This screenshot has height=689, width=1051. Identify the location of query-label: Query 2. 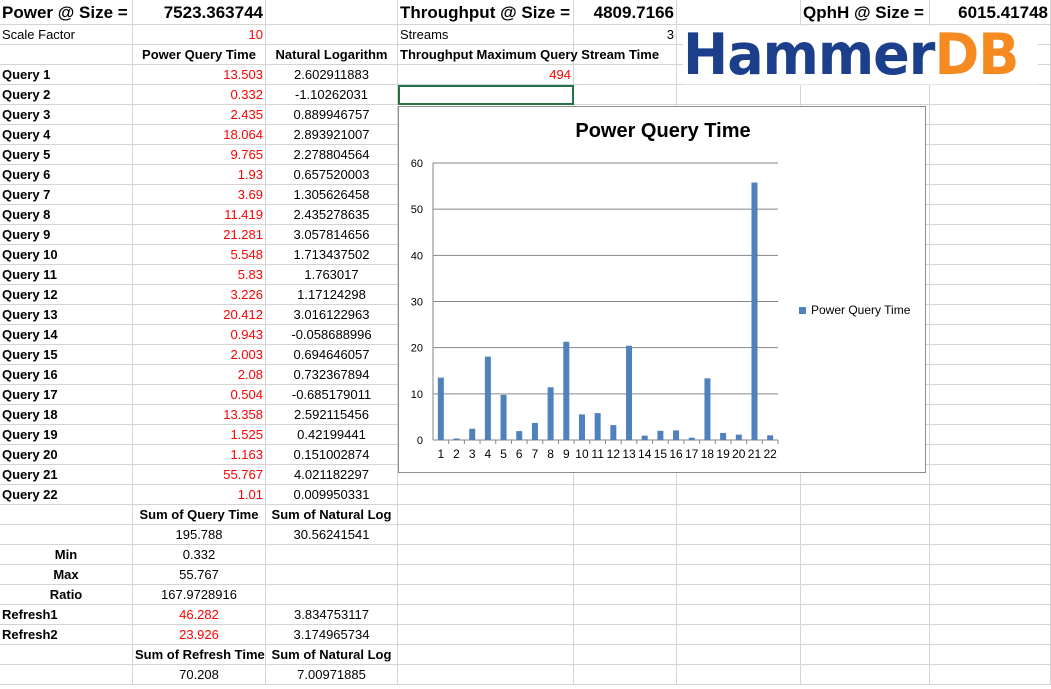
(66, 95).